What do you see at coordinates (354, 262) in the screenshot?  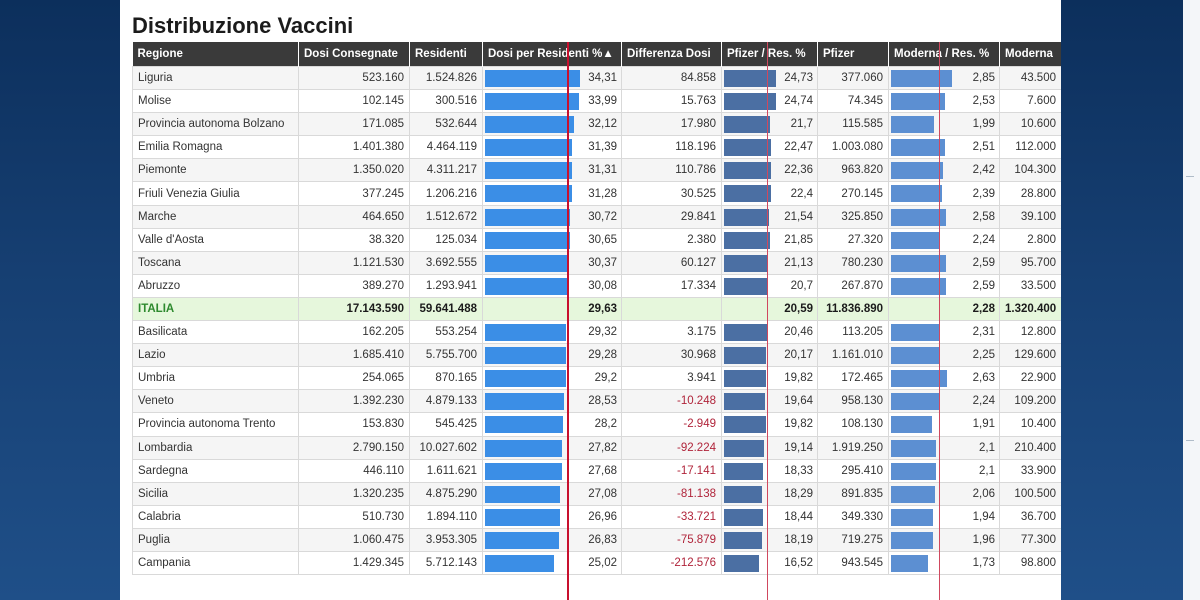 I see `cell-dosi-consegnate: 1.121.530` at bounding box center [354, 262].